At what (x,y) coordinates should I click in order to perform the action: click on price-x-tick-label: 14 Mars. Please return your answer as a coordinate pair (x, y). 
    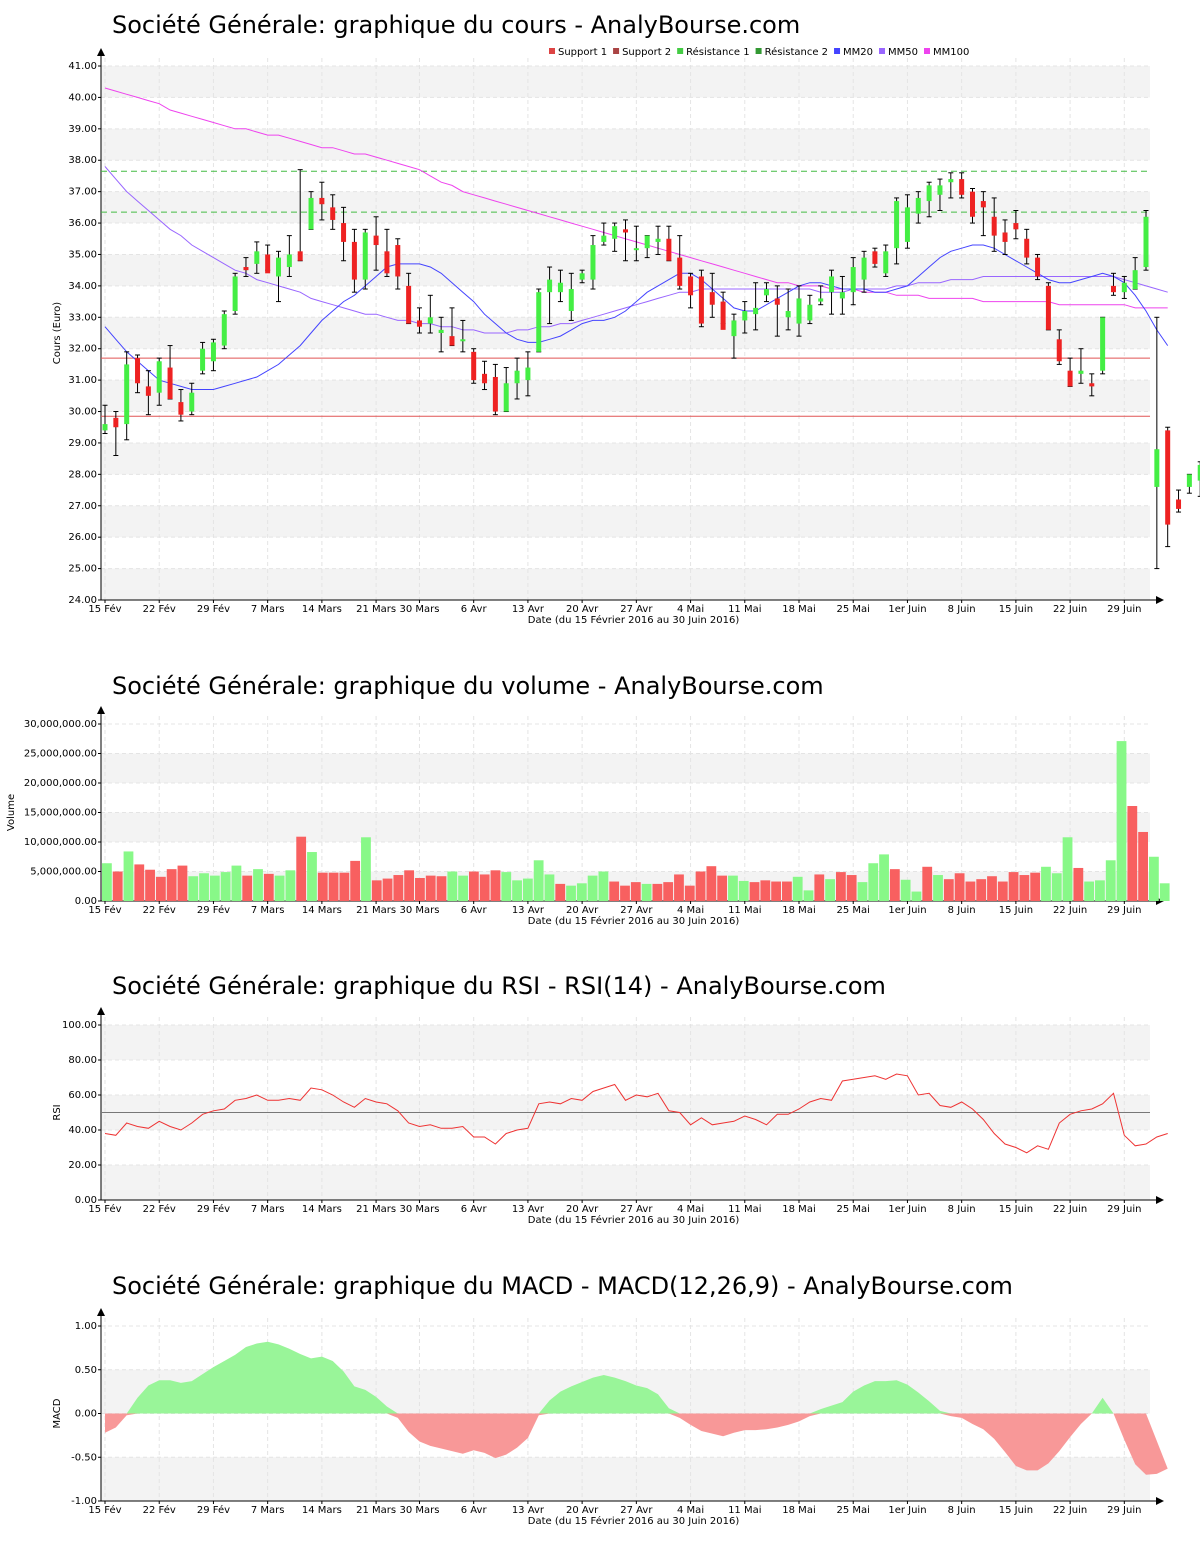
    Looking at the image, I should click on (322, 609).